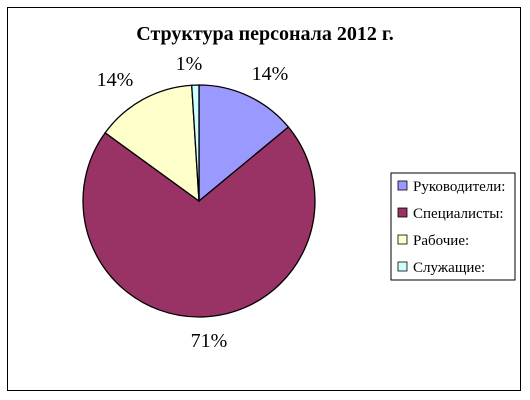 This screenshot has height=400, width=530. Describe the element at coordinates (458, 214) in the screenshot. I see `legend-label: Специалисты:` at that location.